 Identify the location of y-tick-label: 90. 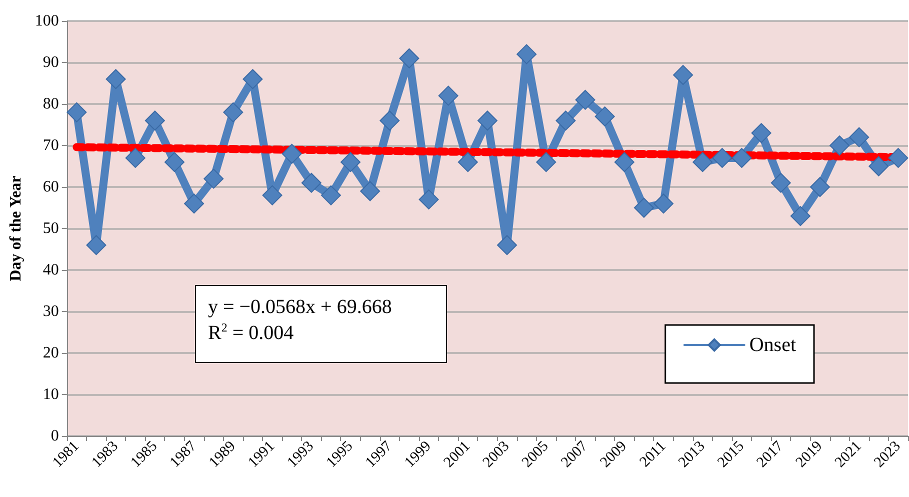
(50, 62).